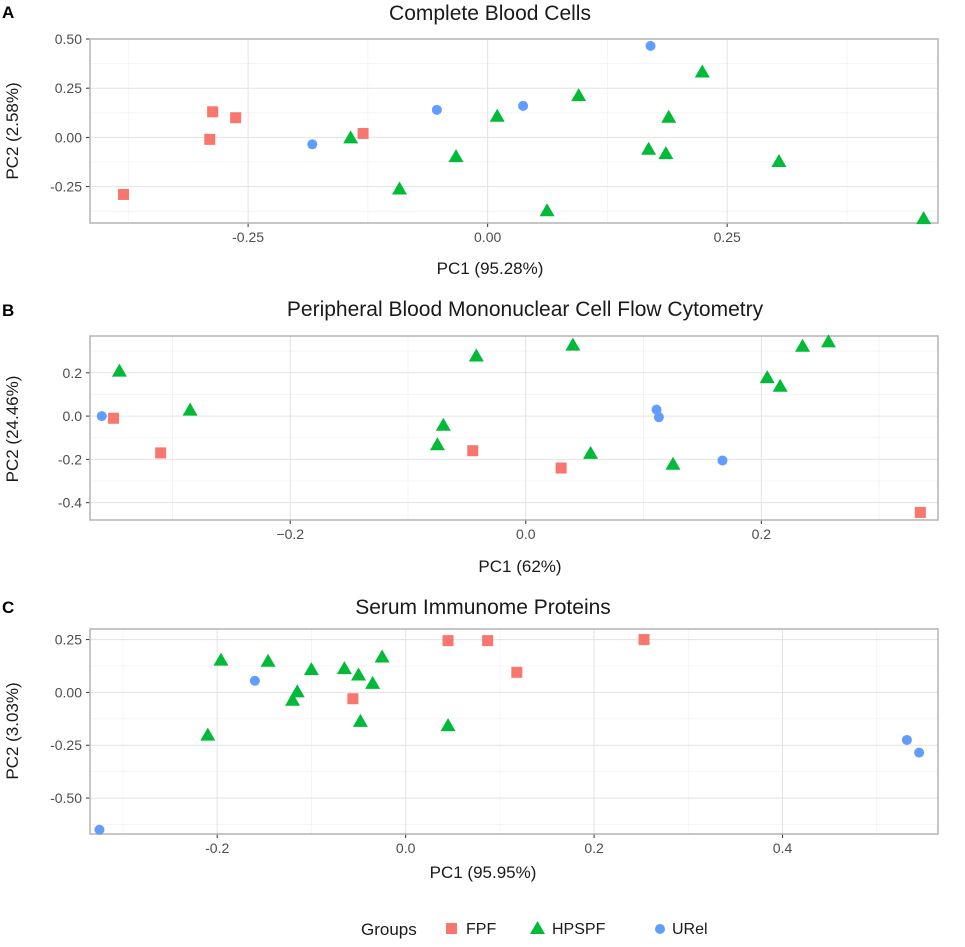 This screenshot has height=947, width=965. What do you see at coordinates (660, 929) in the screenshot?
I see `legend-urel-circle-icon` at bounding box center [660, 929].